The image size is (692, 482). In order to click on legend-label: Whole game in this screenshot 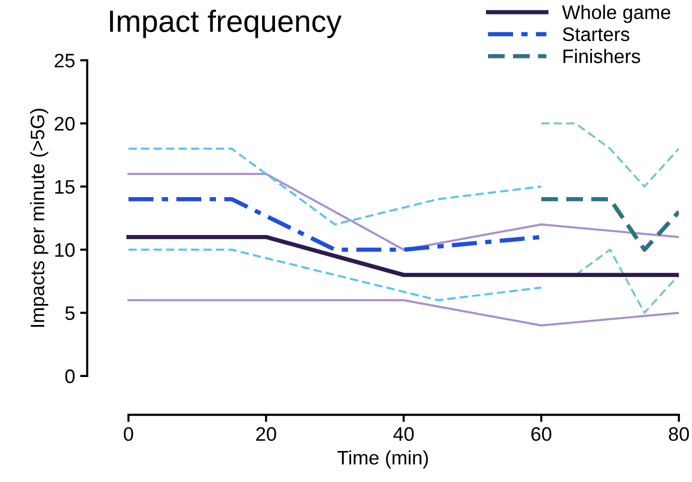, I will do `click(616, 14)`.